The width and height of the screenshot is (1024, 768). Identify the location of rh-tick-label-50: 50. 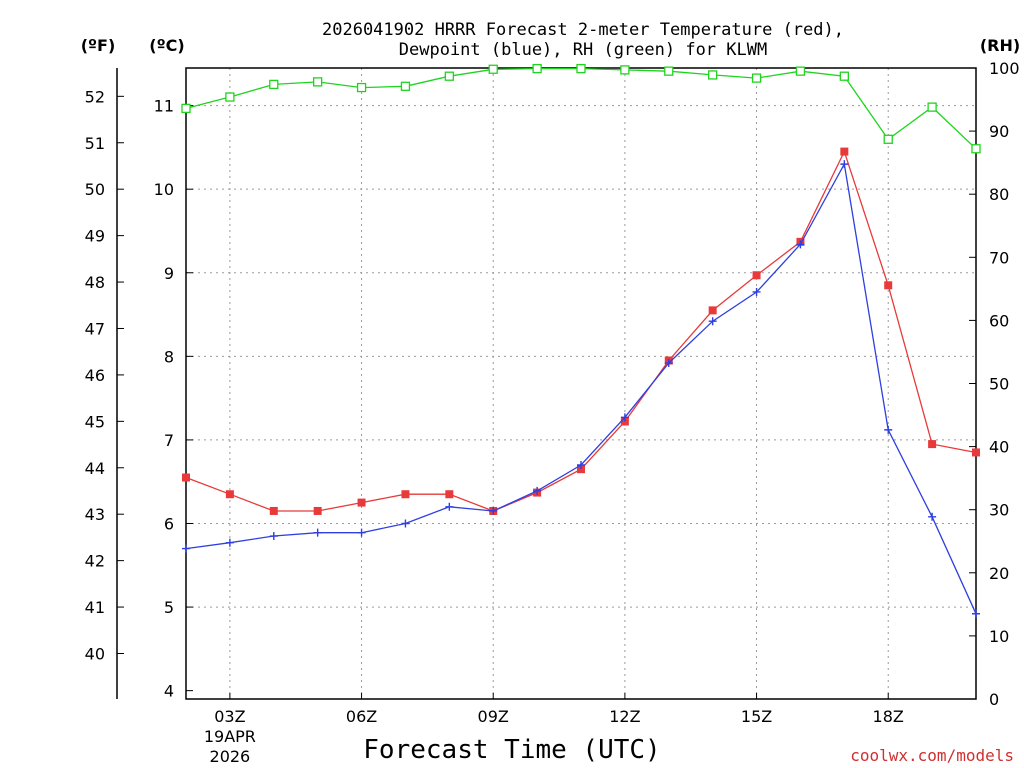
(999, 384).